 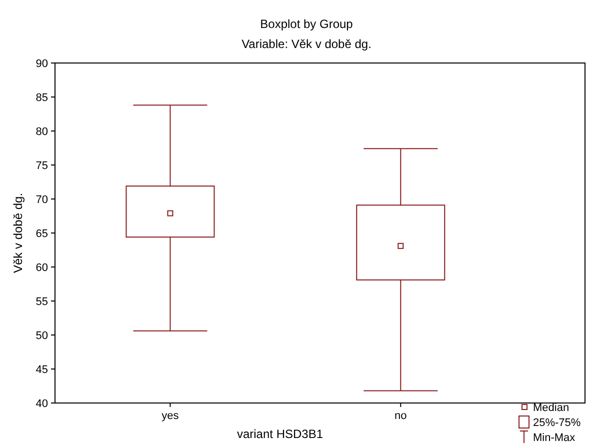 What do you see at coordinates (42, 64) in the screenshot?
I see `y-tick-label: 90` at bounding box center [42, 64].